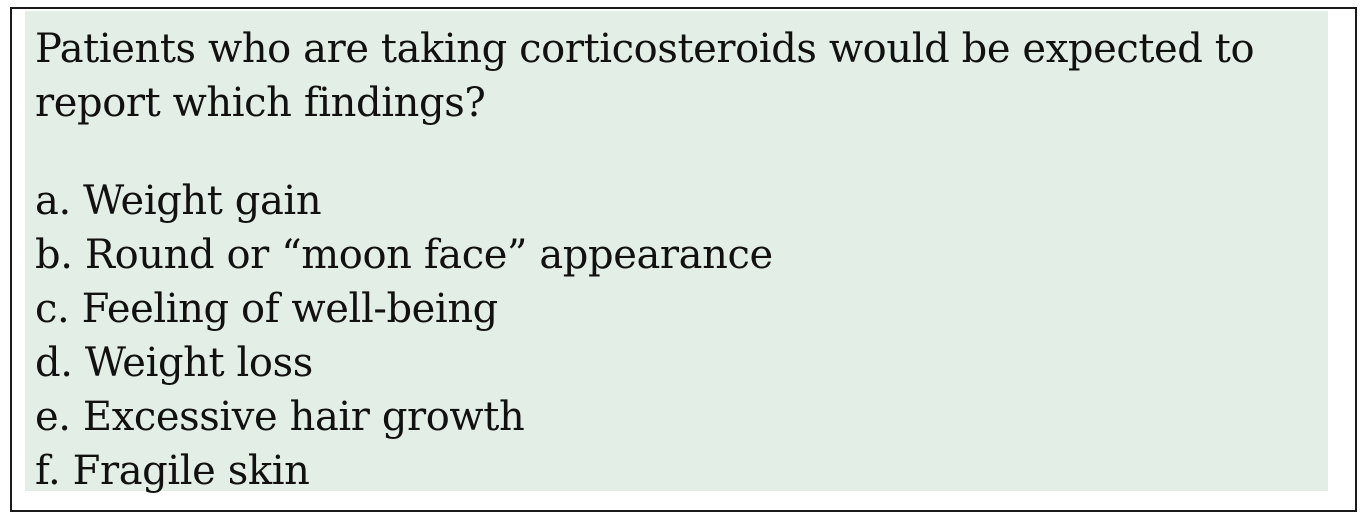  Describe the element at coordinates (202, 201) in the screenshot. I see `option-text: Weight gain` at that location.